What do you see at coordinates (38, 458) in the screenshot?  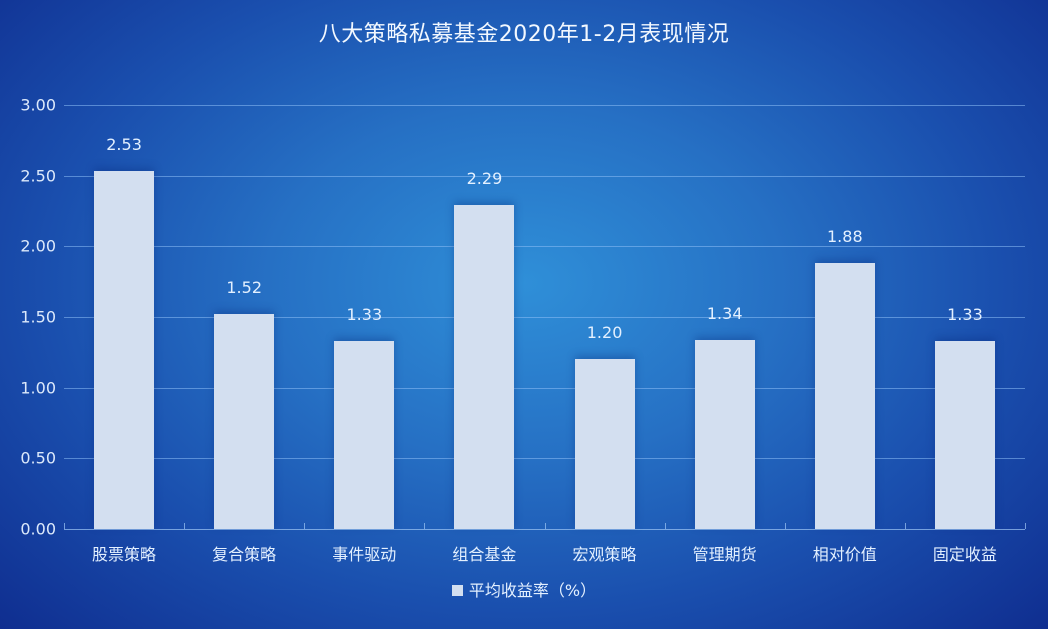 I see `y-tick-label: 0.50` at bounding box center [38, 458].